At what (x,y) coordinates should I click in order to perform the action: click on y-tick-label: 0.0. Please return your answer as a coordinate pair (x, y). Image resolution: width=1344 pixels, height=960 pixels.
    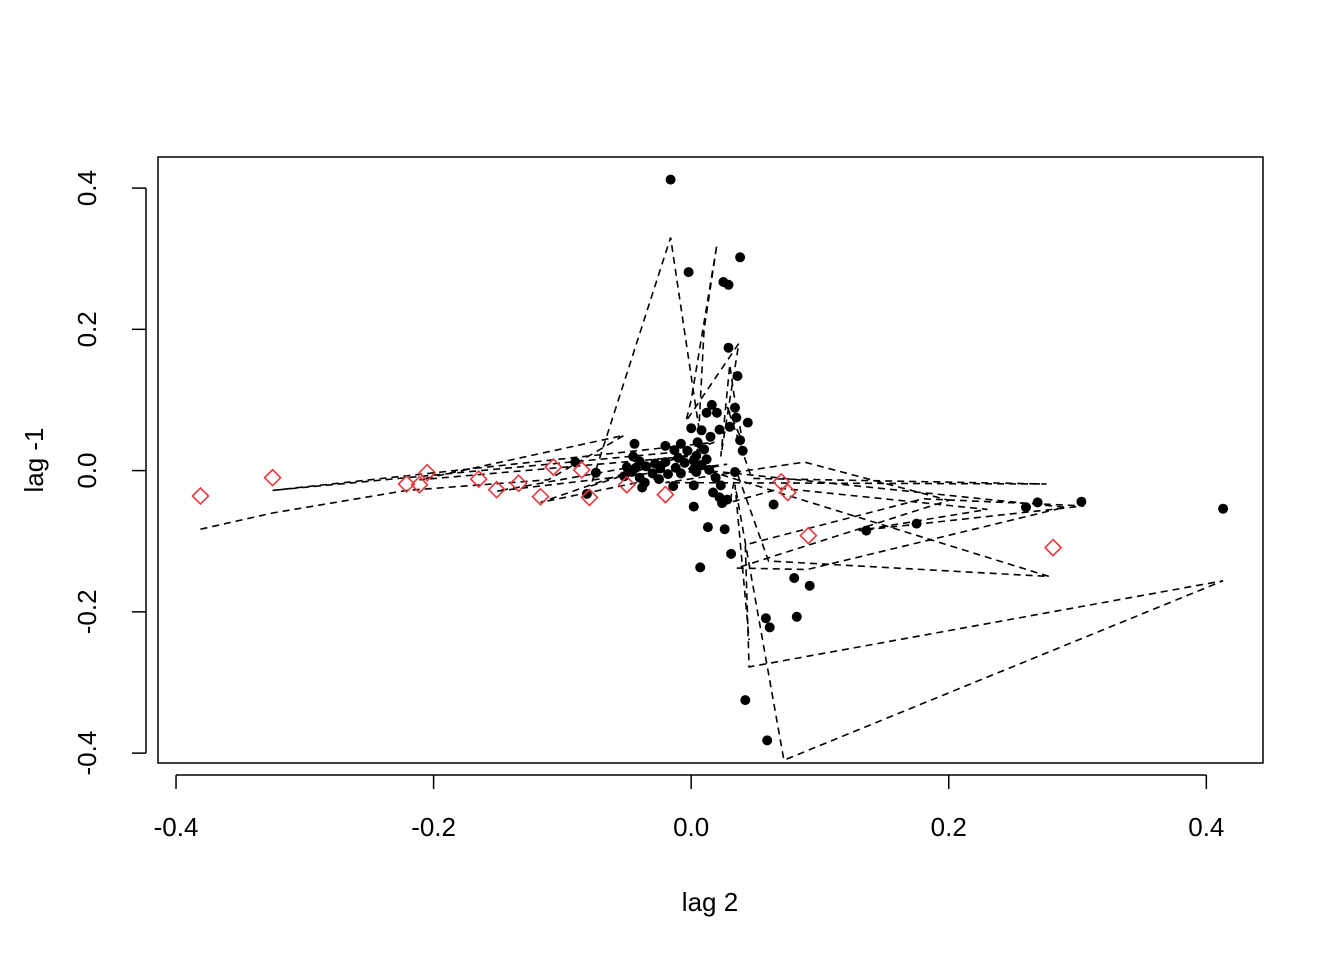
    Looking at the image, I should click on (87, 471).